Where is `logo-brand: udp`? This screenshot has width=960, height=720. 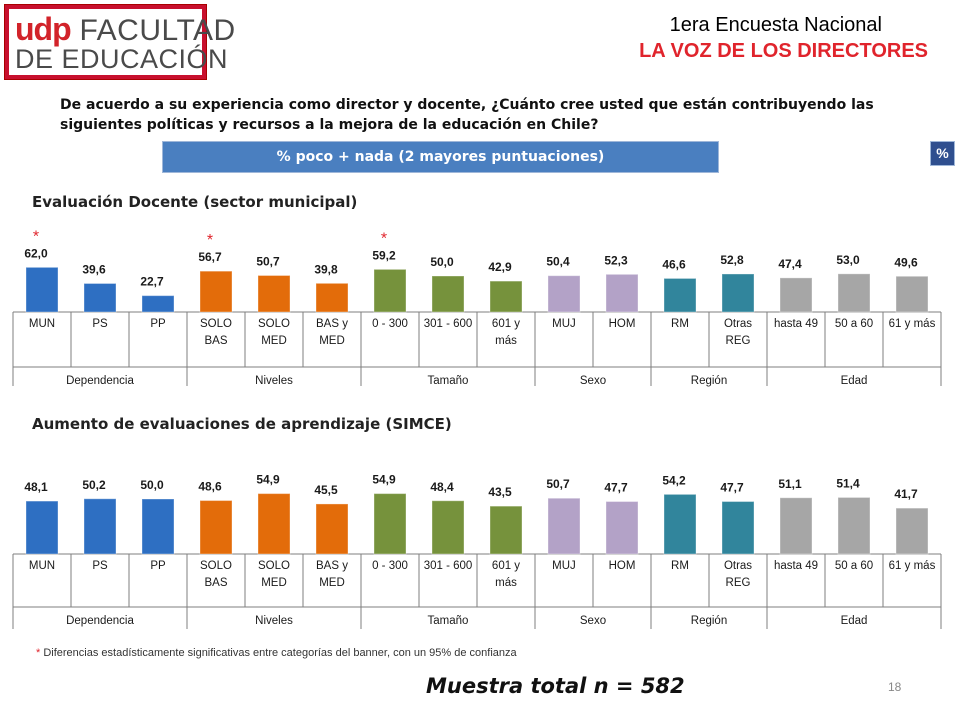
logo-brand: udp is located at coordinates (43, 29).